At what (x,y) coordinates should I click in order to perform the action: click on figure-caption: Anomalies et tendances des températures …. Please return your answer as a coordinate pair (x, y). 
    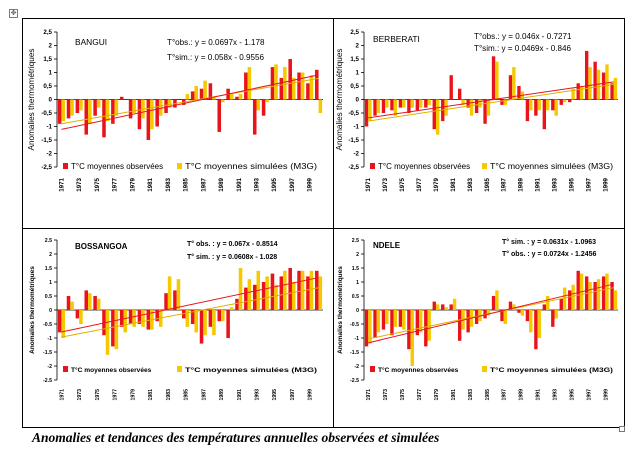
    Looking at the image, I should click on (236, 437).